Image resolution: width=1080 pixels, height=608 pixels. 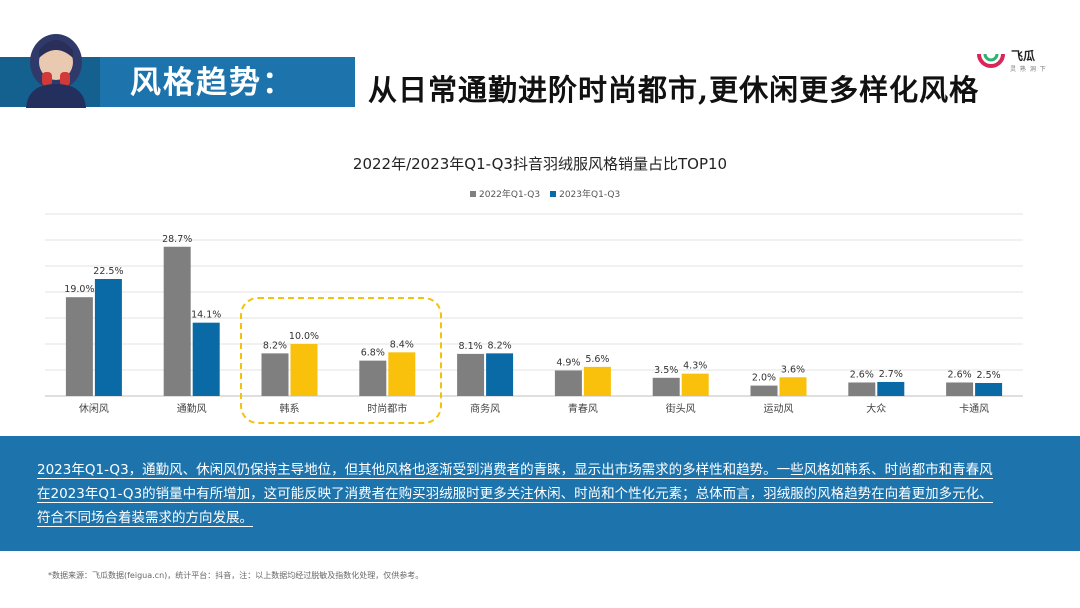 What do you see at coordinates (192, 408) in the screenshot?
I see `category-label: 通勤风` at bounding box center [192, 408].